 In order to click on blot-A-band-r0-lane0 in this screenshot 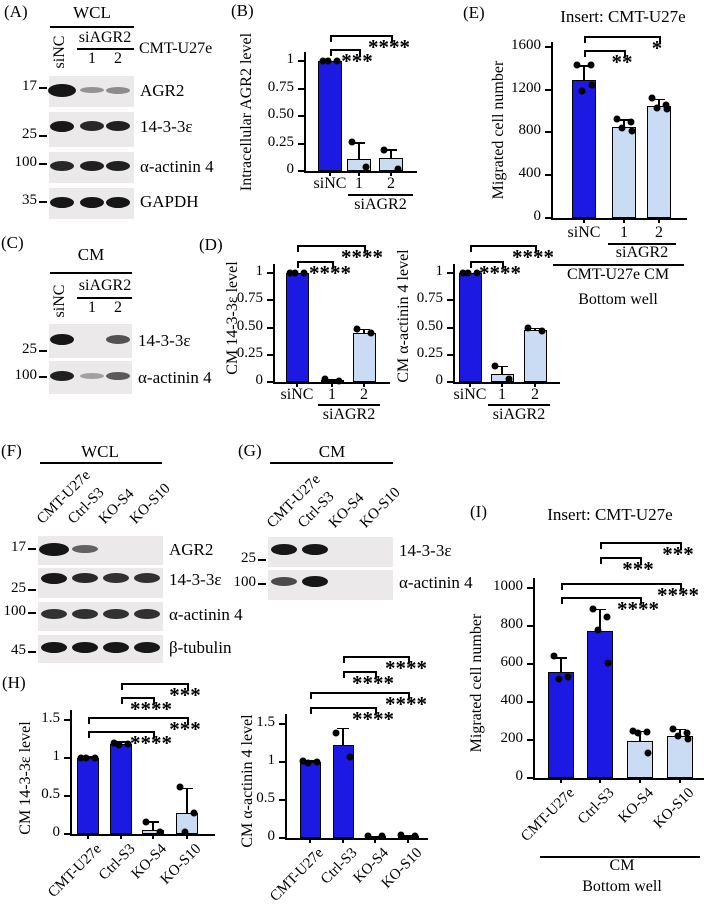, I will do `click(62, 90)`.